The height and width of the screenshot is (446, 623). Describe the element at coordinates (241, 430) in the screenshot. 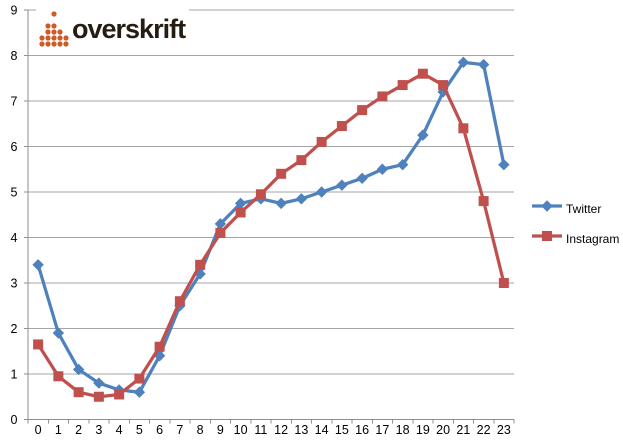

I see `svg-text: 10` at that location.